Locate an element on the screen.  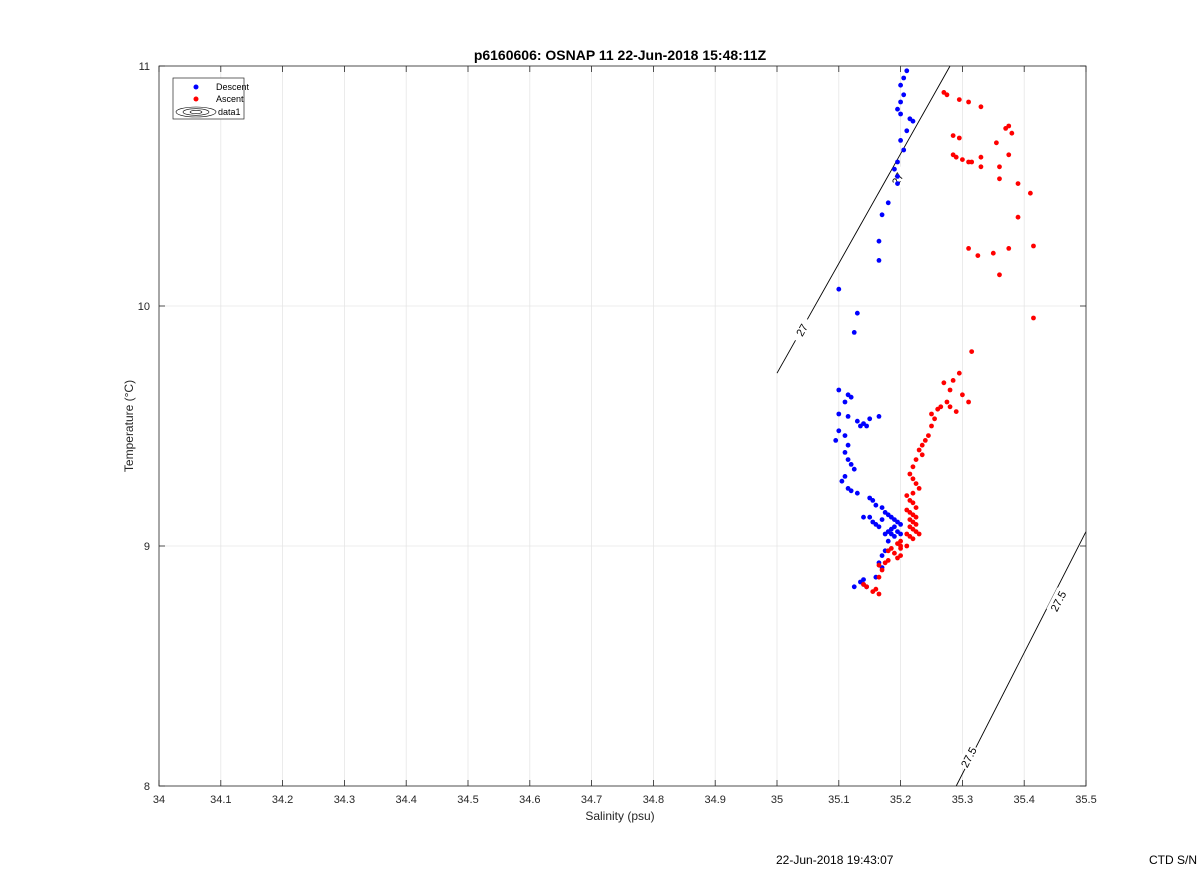
x-tick-label: 34 is located at coordinates (159, 800).